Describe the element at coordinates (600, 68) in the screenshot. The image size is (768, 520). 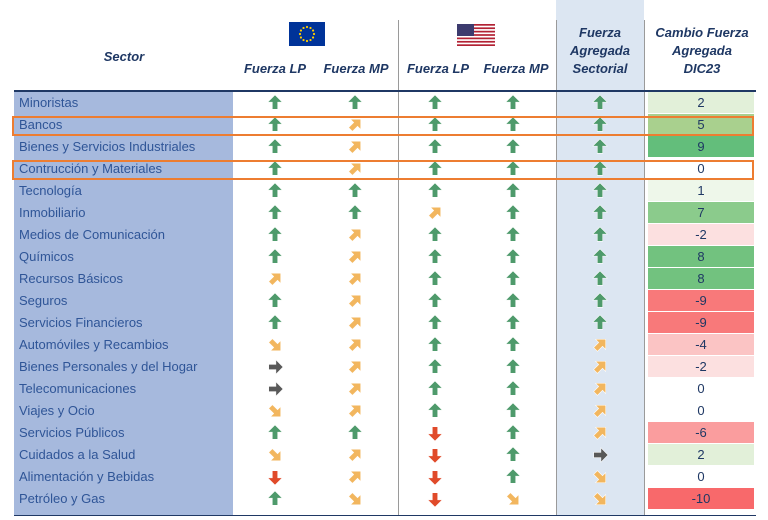
I see `header-aggregate-line3: Sectorial` at that location.